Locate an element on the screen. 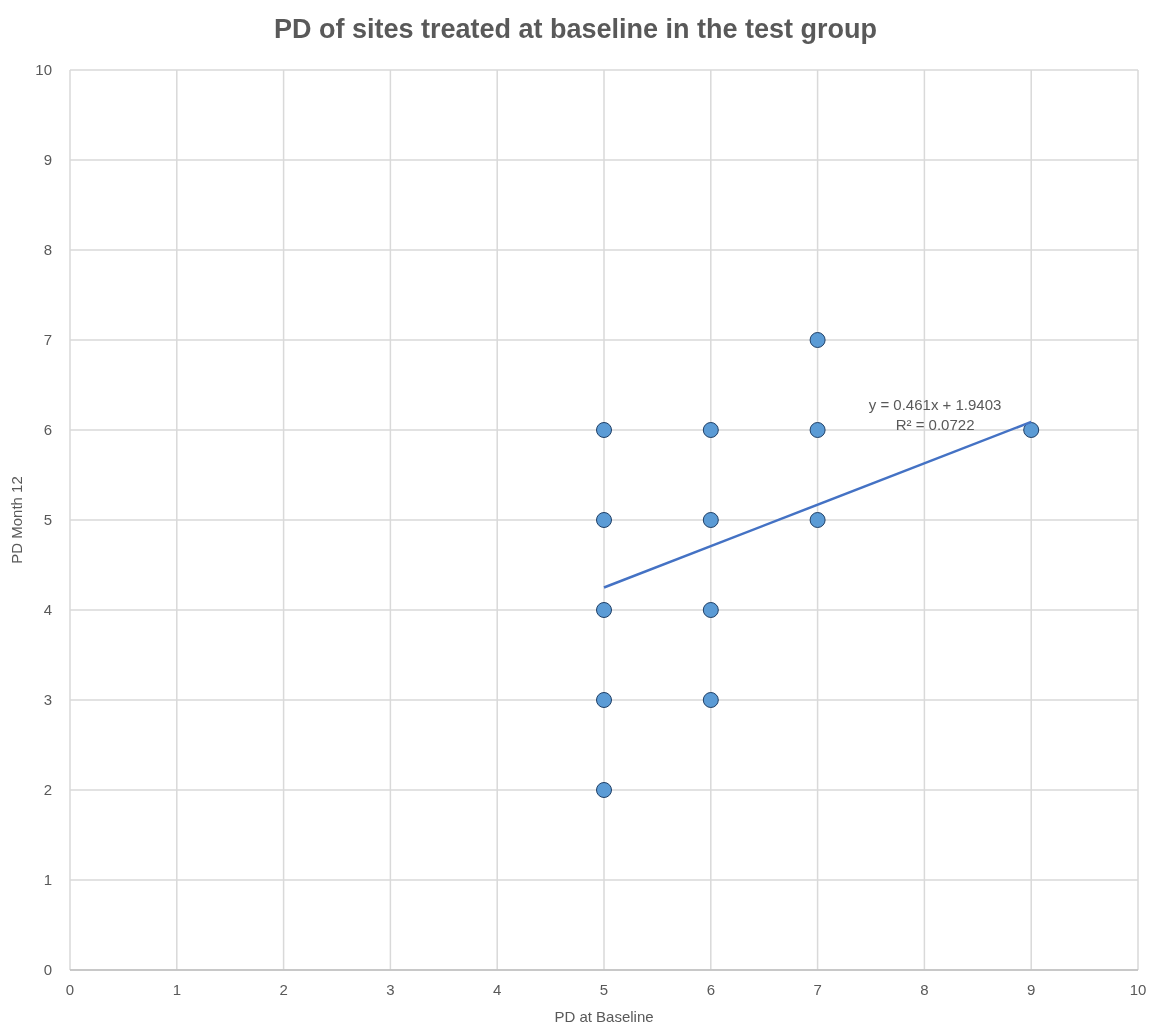 Image resolution: width=1151 pixels, height=1034 pixels. y-tick-label: 7 is located at coordinates (47, 339).